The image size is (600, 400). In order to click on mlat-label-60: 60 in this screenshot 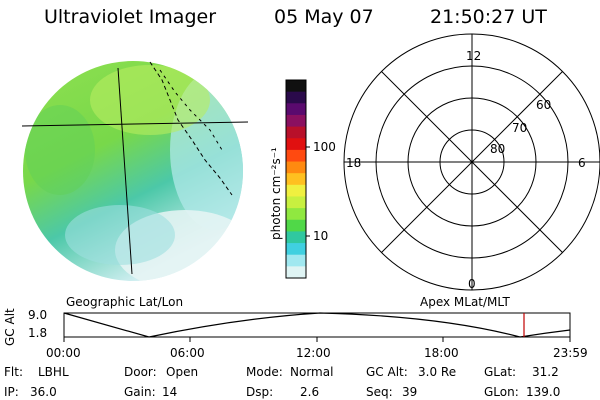, I will do `click(544, 105)`.